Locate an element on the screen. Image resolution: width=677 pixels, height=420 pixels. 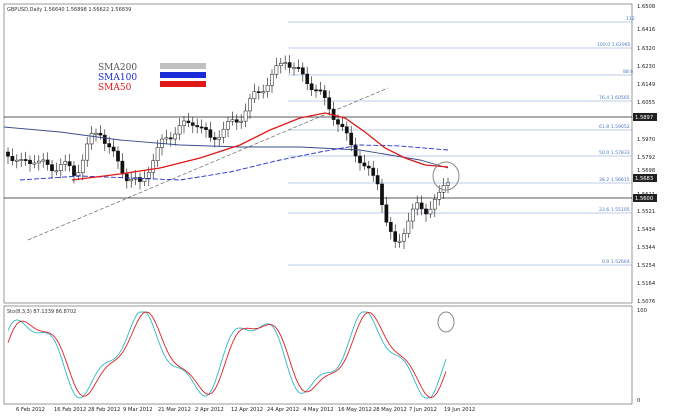
date-axis-label: 24 Apr 2012 is located at coordinates (283, 410).